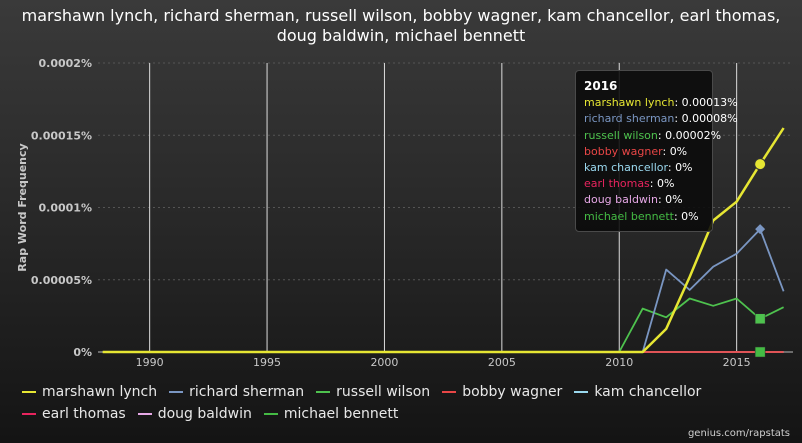 This screenshot has width=802, height=443. I want to click on tooltip-title: 2016, so click(601, 86).